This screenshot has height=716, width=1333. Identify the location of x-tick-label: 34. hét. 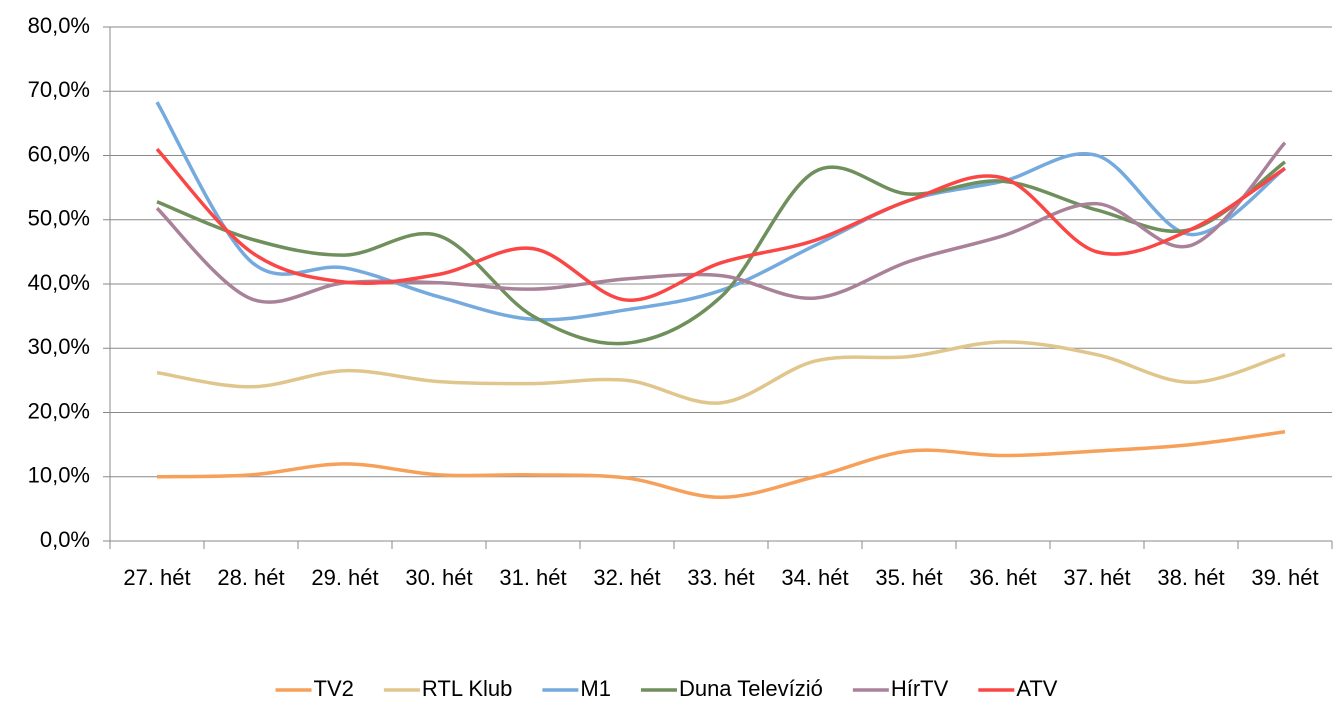
(814, 577).